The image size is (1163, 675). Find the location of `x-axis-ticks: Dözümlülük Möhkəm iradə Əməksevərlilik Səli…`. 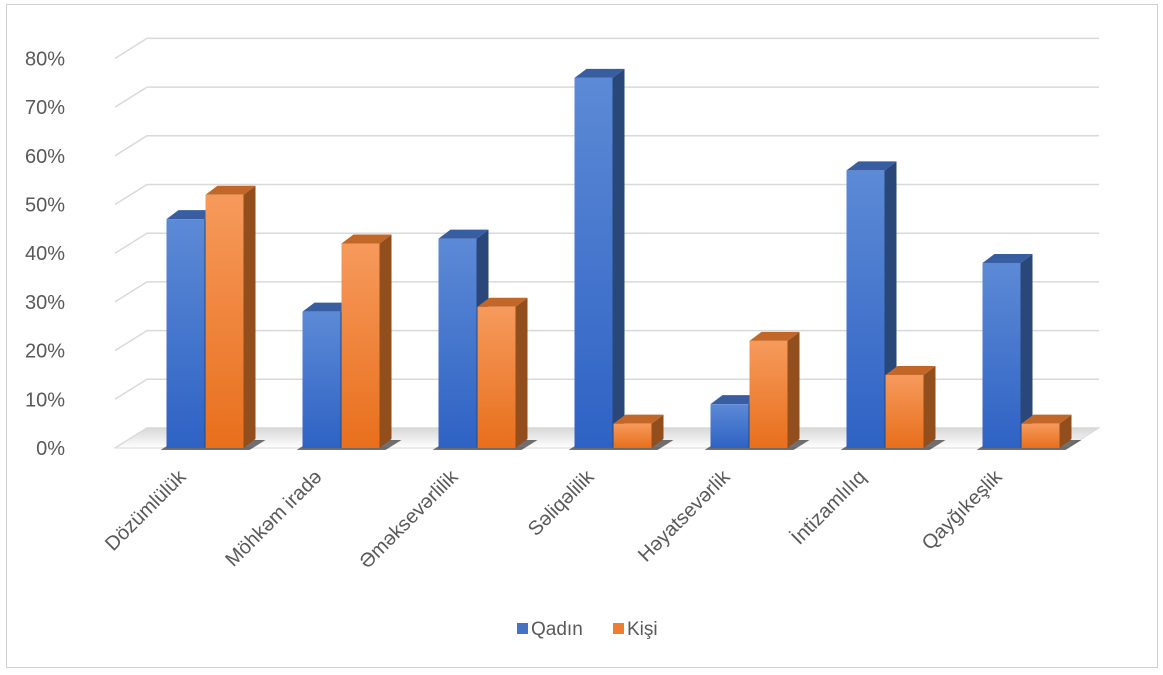

x-axis-ticks: Dözümlülük Möhkəm iradə Əməksevərlilik Səli… is located at coordinates (554, 519).